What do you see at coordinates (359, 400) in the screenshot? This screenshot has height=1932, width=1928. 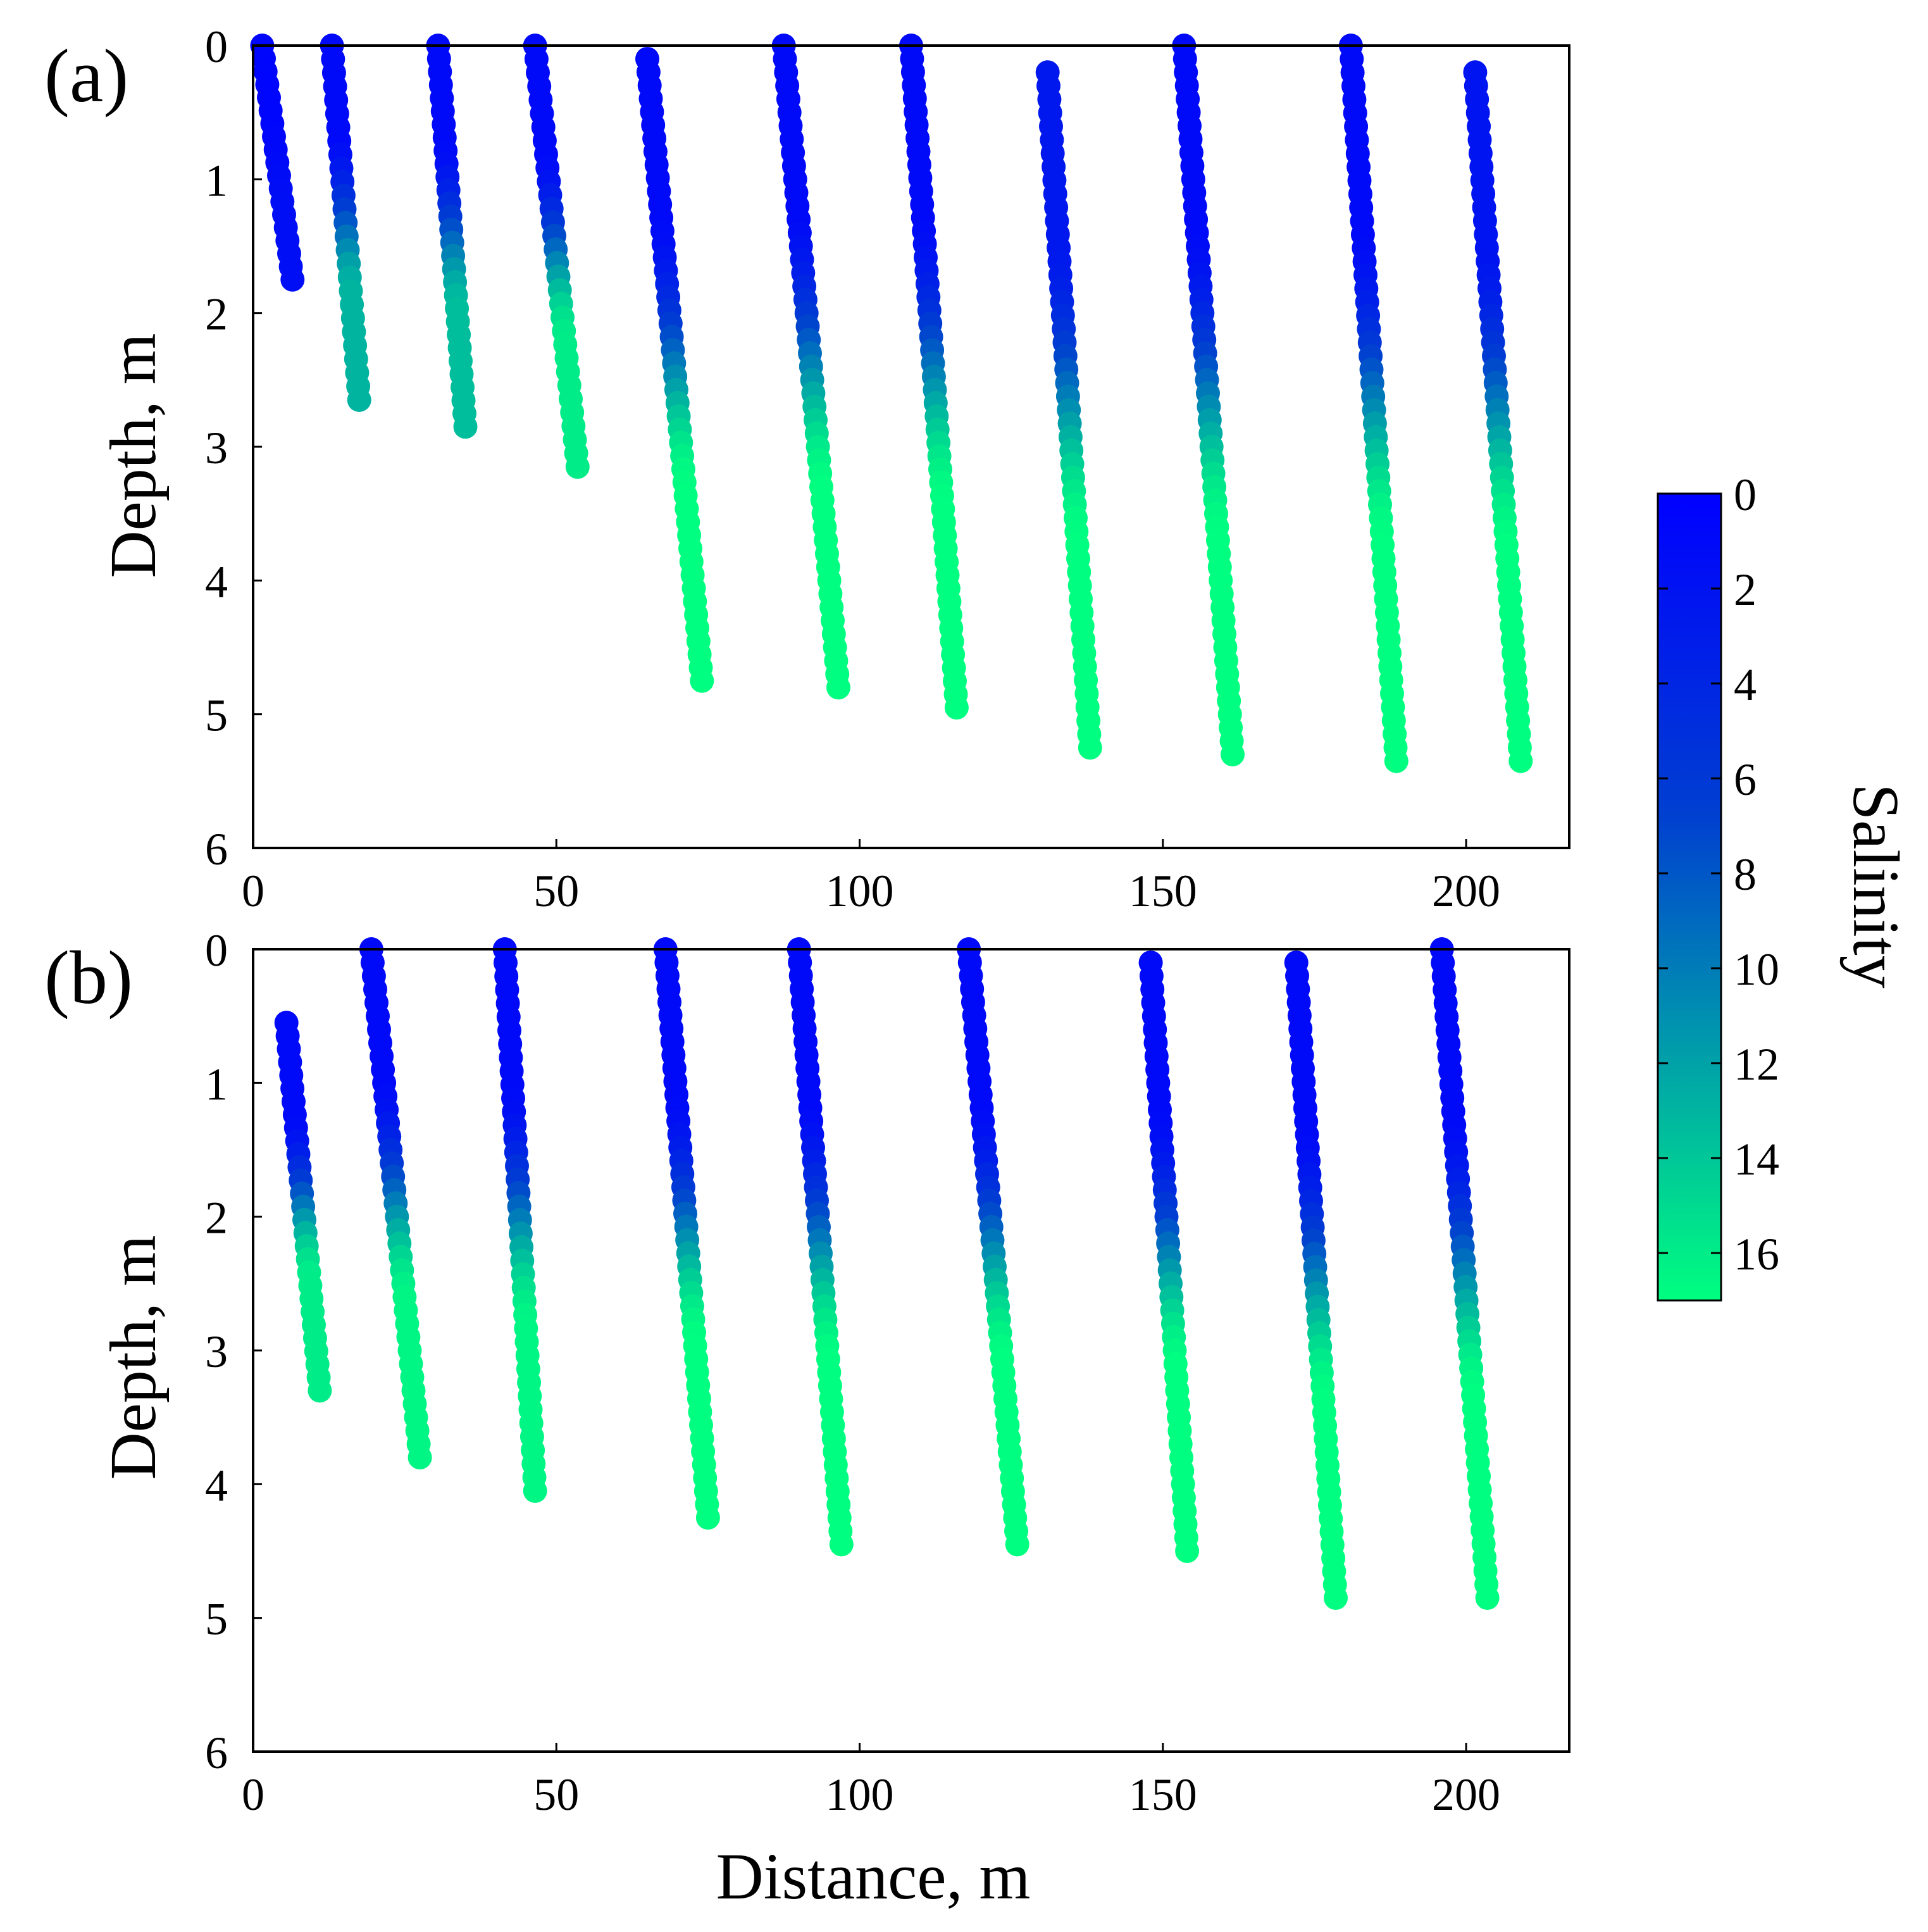 I see `panel-a-profile-2-point` at bounding box center [359, 400].